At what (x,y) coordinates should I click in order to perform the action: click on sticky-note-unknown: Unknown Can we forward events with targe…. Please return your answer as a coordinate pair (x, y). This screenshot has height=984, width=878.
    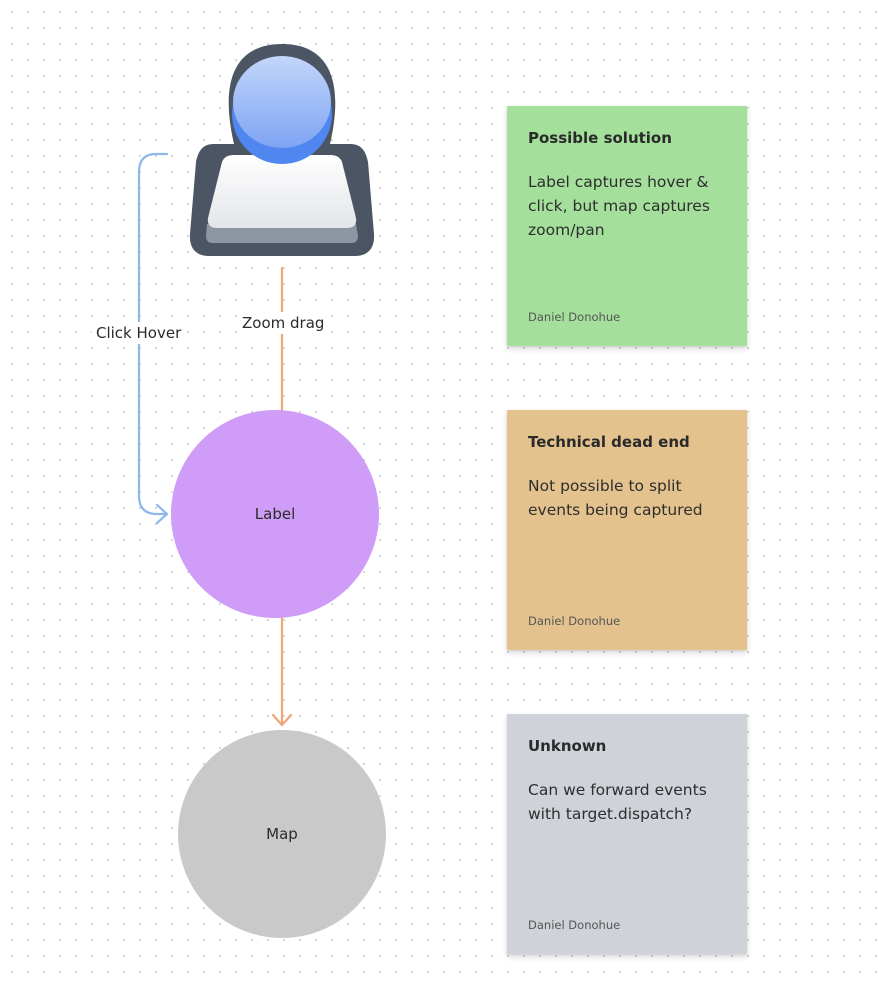
    Looking at the image, I should click on (627, 834).